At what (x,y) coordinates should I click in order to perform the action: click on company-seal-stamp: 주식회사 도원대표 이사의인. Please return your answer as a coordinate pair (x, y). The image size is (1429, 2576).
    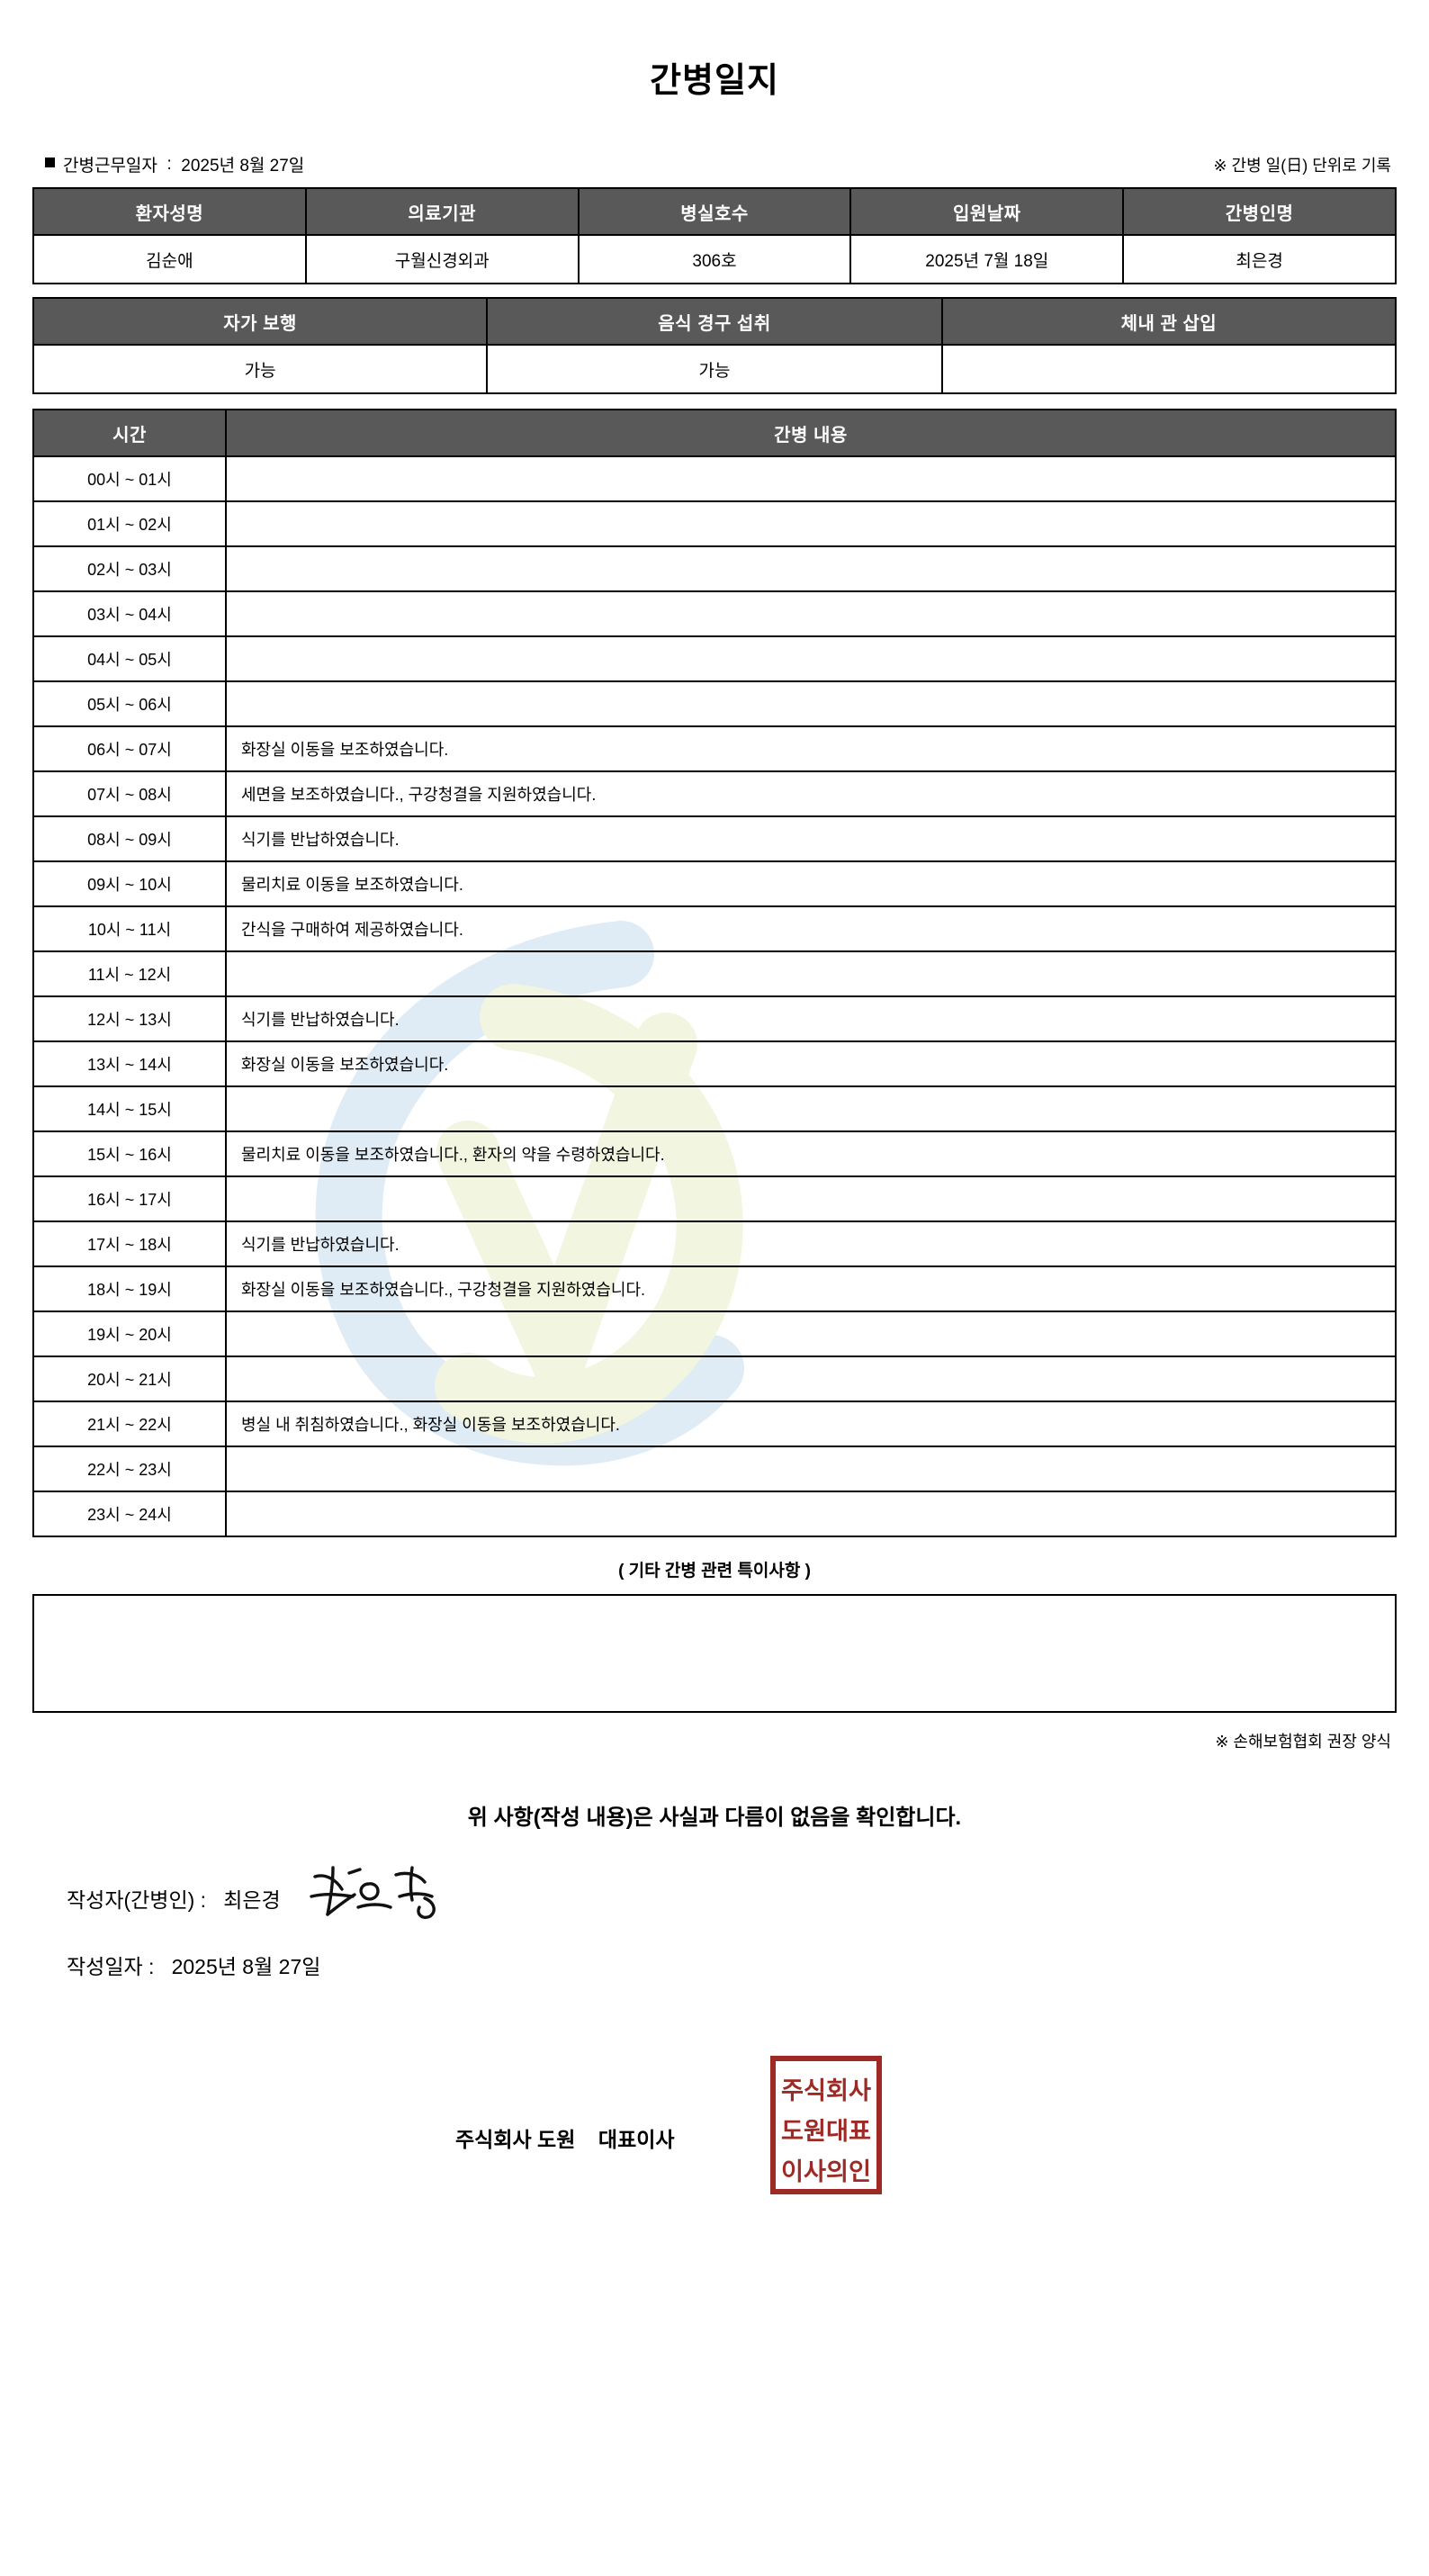
    Looking at the image, I should click on (826, 2125).